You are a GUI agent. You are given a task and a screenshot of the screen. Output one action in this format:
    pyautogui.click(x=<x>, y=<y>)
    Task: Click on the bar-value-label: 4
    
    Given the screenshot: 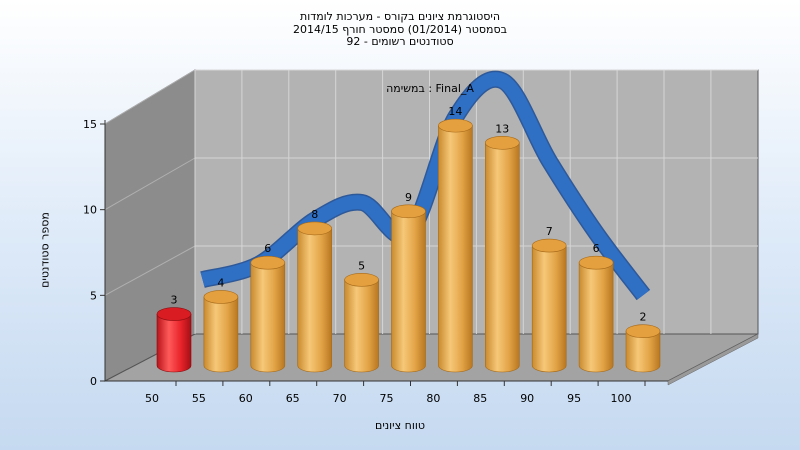 What is the action you would take?
    pyautogui.click(x=220, y=282)
    